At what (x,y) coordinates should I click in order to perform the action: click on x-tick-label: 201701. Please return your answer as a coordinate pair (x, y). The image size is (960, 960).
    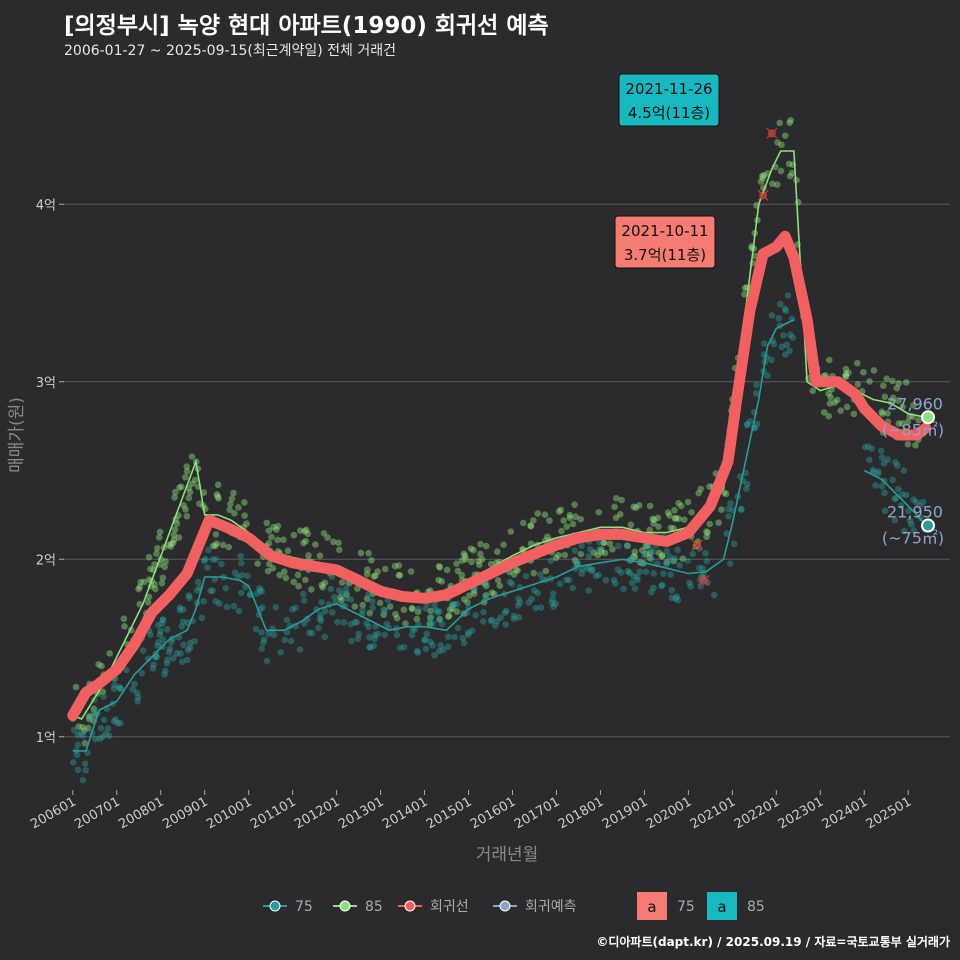
    Looking at the image, I should click on (537, 813).